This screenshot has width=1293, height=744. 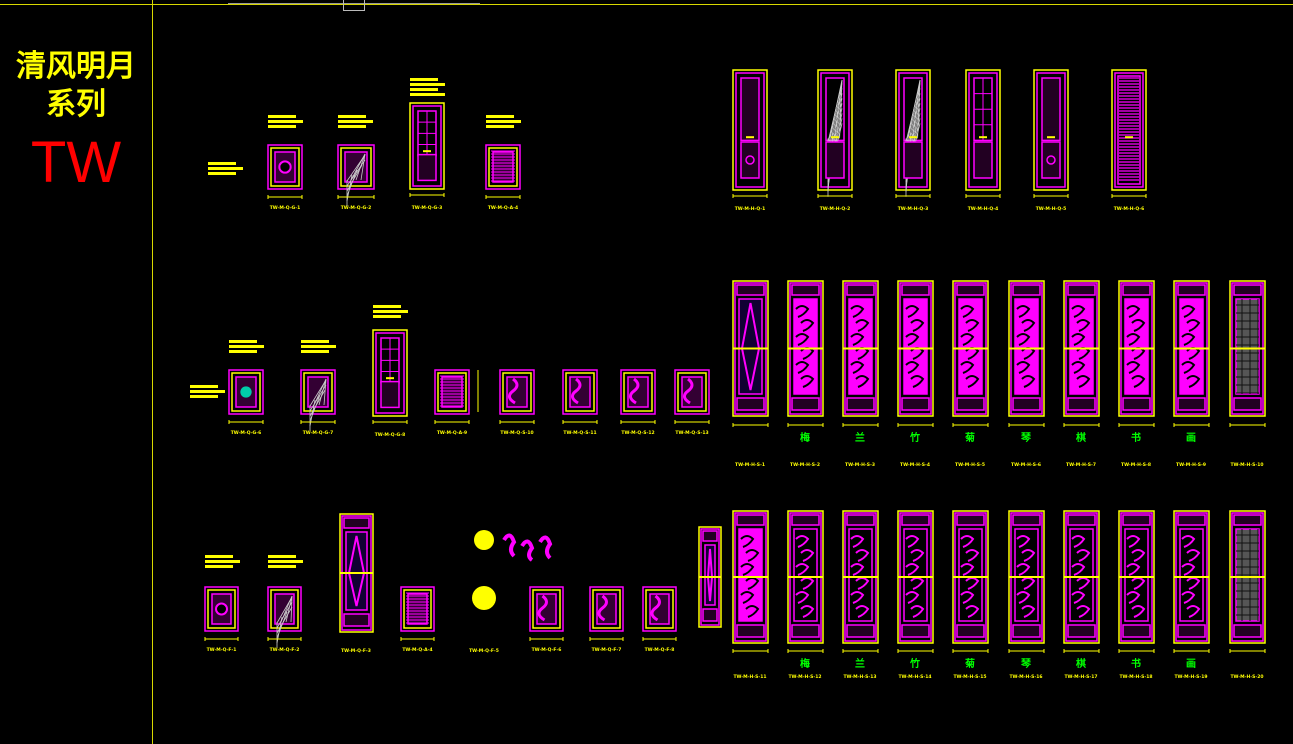 What do you see at coordinates (750, 109) in the screenshot?
I see `door-upper-panel` at bounding box center [750, 109].